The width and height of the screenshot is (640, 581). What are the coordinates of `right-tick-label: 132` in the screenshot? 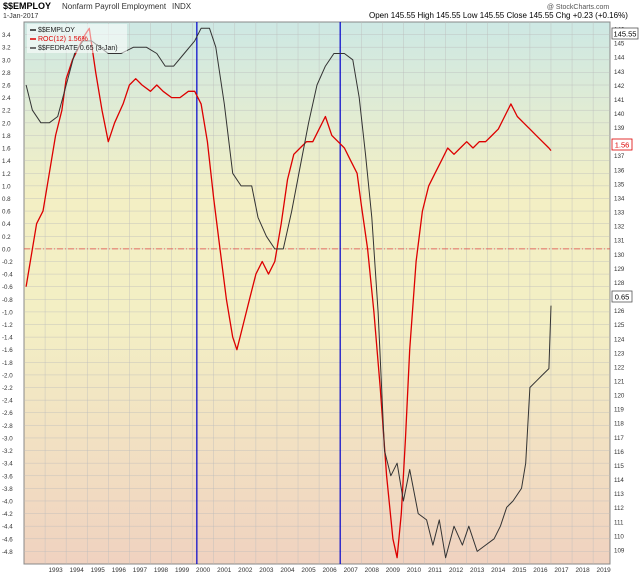 It's located at (619, 227).